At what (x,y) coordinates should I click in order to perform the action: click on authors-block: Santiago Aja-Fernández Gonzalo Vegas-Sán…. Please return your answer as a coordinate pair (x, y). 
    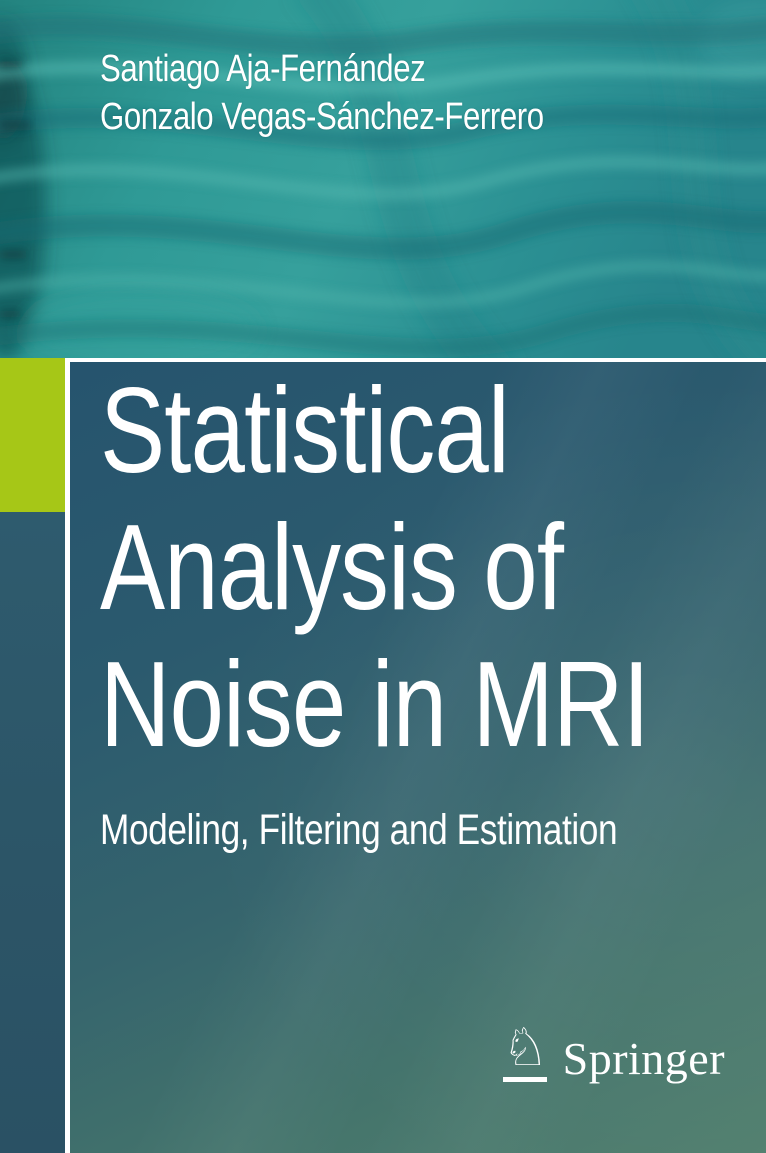
    Looking at the image, I should click on (322, 93).